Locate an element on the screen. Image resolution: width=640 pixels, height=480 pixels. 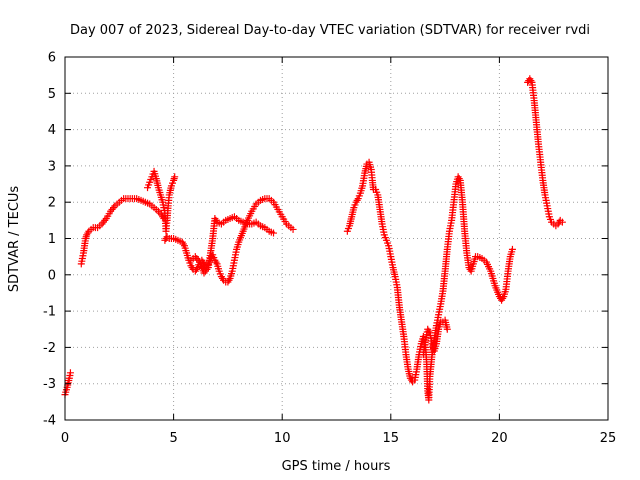
x-tick-label: 20 is located at coordinates (499, 438).